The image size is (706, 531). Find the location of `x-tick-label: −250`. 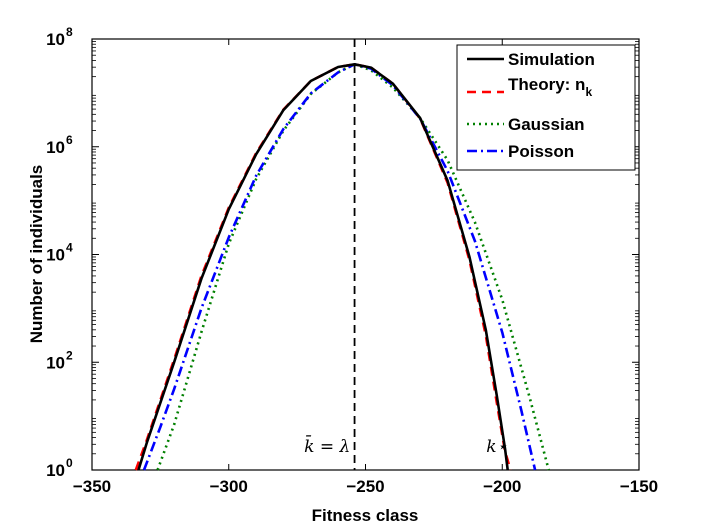

x-tick-label: −250 is located at coordinates (365, 486).